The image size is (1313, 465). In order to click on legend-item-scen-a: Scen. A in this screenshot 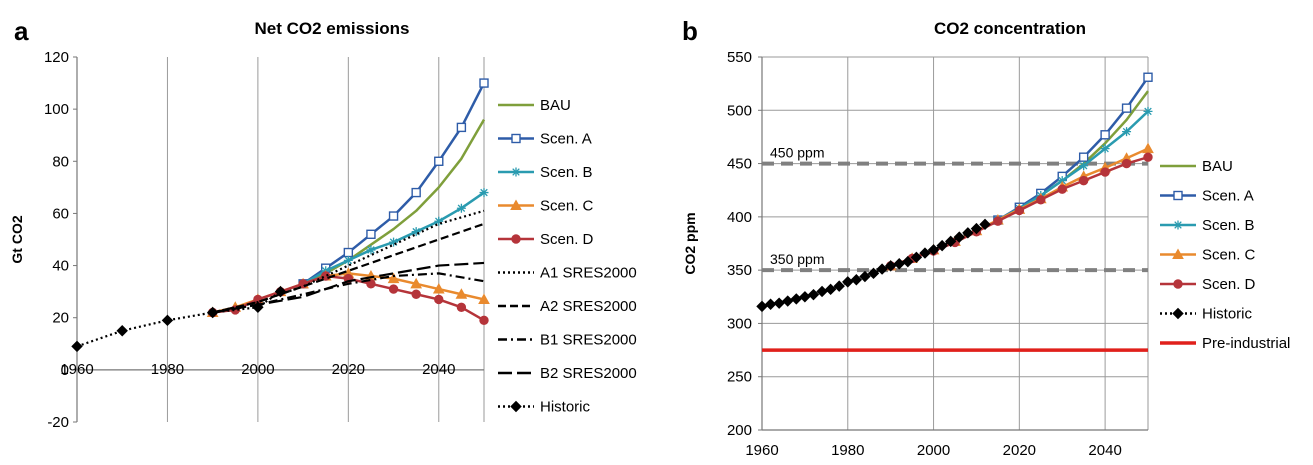, I will do `click(545, 139)`.